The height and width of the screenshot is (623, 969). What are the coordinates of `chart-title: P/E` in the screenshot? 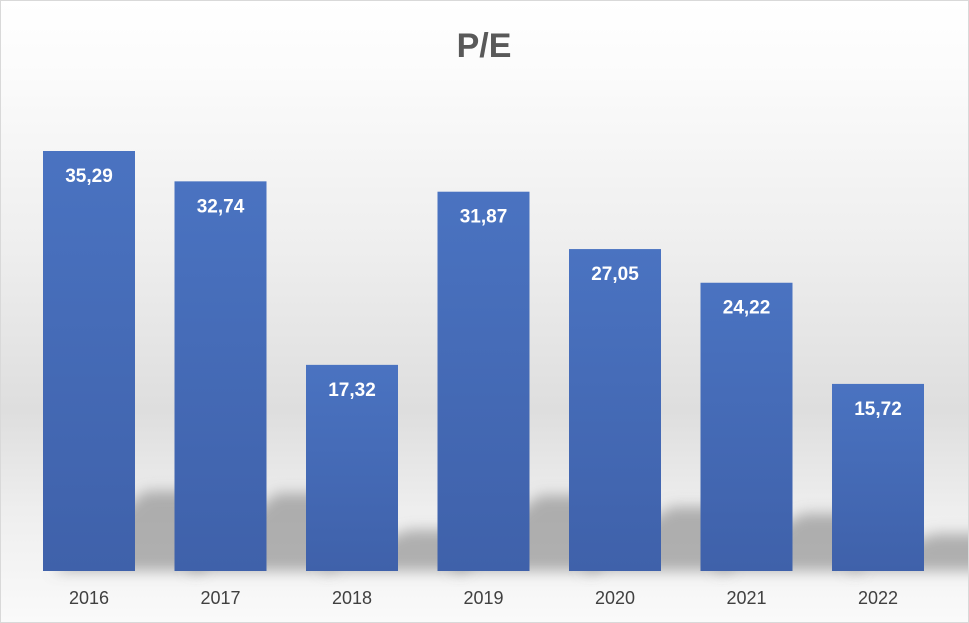 It's located at (484, 46).